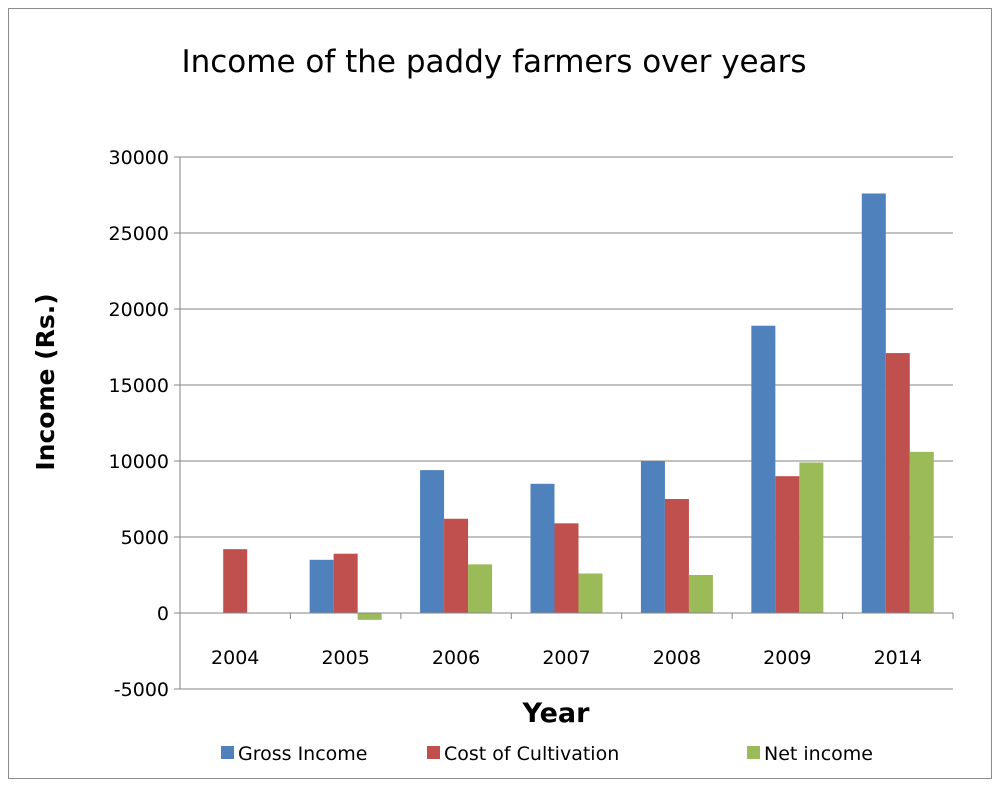 This screenshot has width=1002, height=787. What do you see at coordinates (591, 593) in the screenshot?
I see `bar-net-income-2007` at bounding box center [591, 593].